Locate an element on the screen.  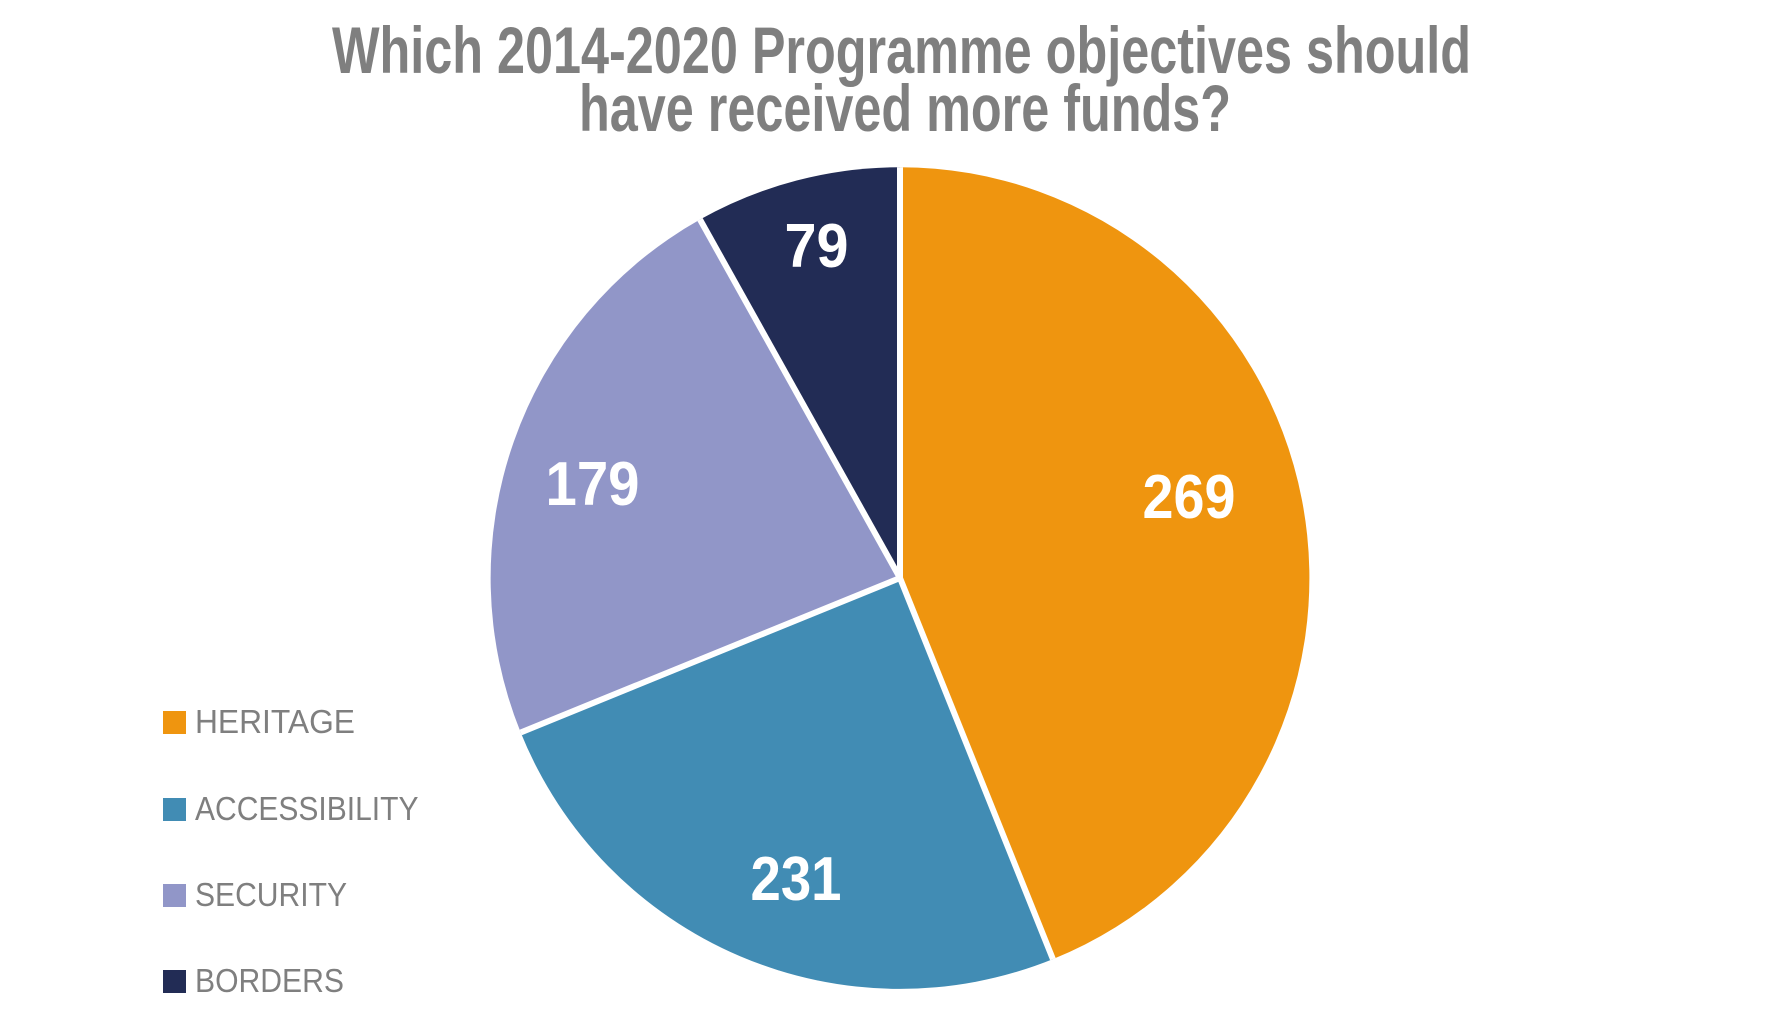
svg-text: 231 is located at coordinates (796, 879).